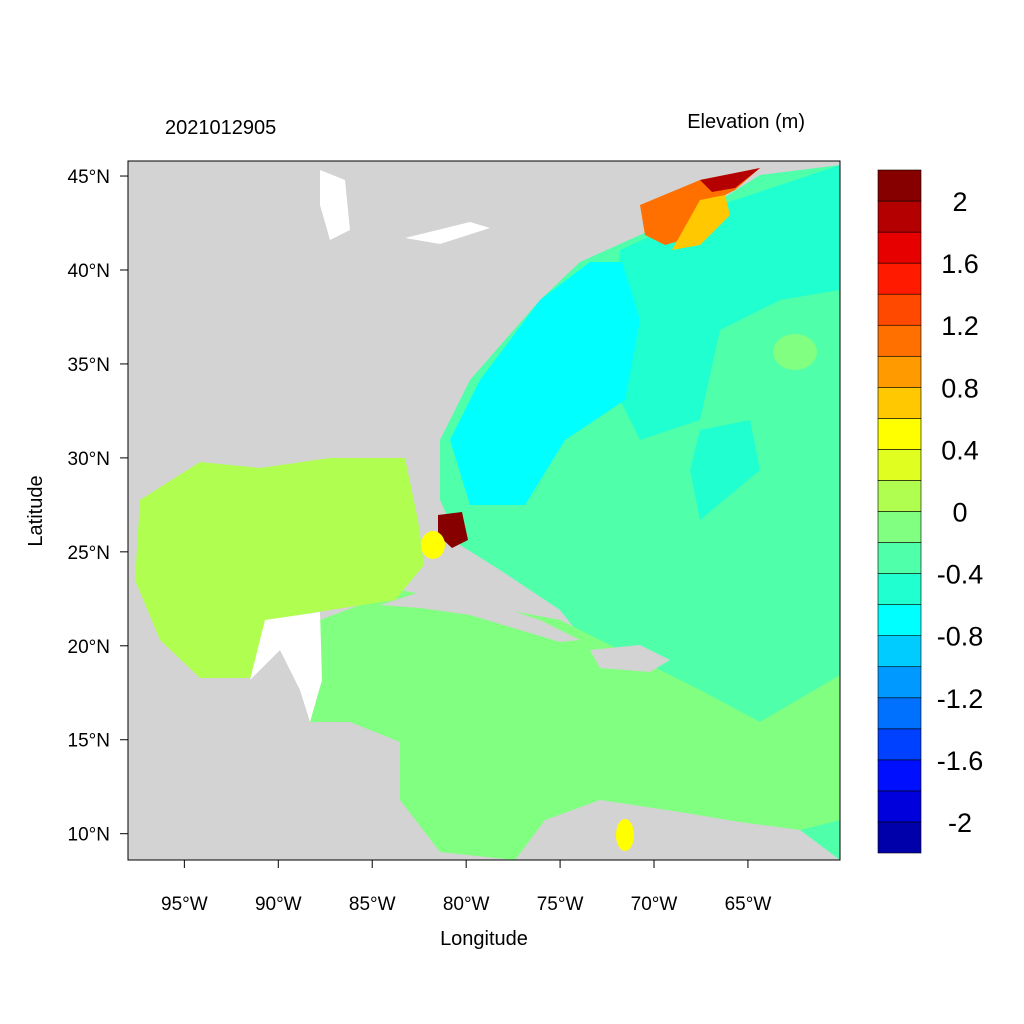  What do you see at coordinates (654, 904) in the screenshot?
I see `x-tick-label: 70°W` at bounding box center [654, 904].